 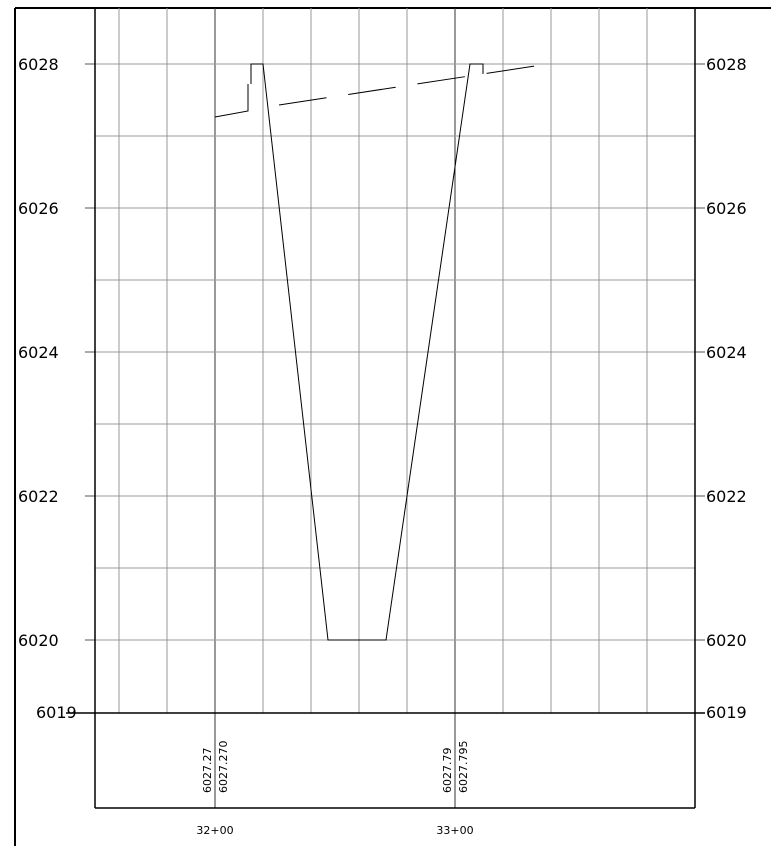 What do you see at coordinates (38, 640) in the screenshot?
I see `left-elev-label: 6020` at bounding box center [38, 640].